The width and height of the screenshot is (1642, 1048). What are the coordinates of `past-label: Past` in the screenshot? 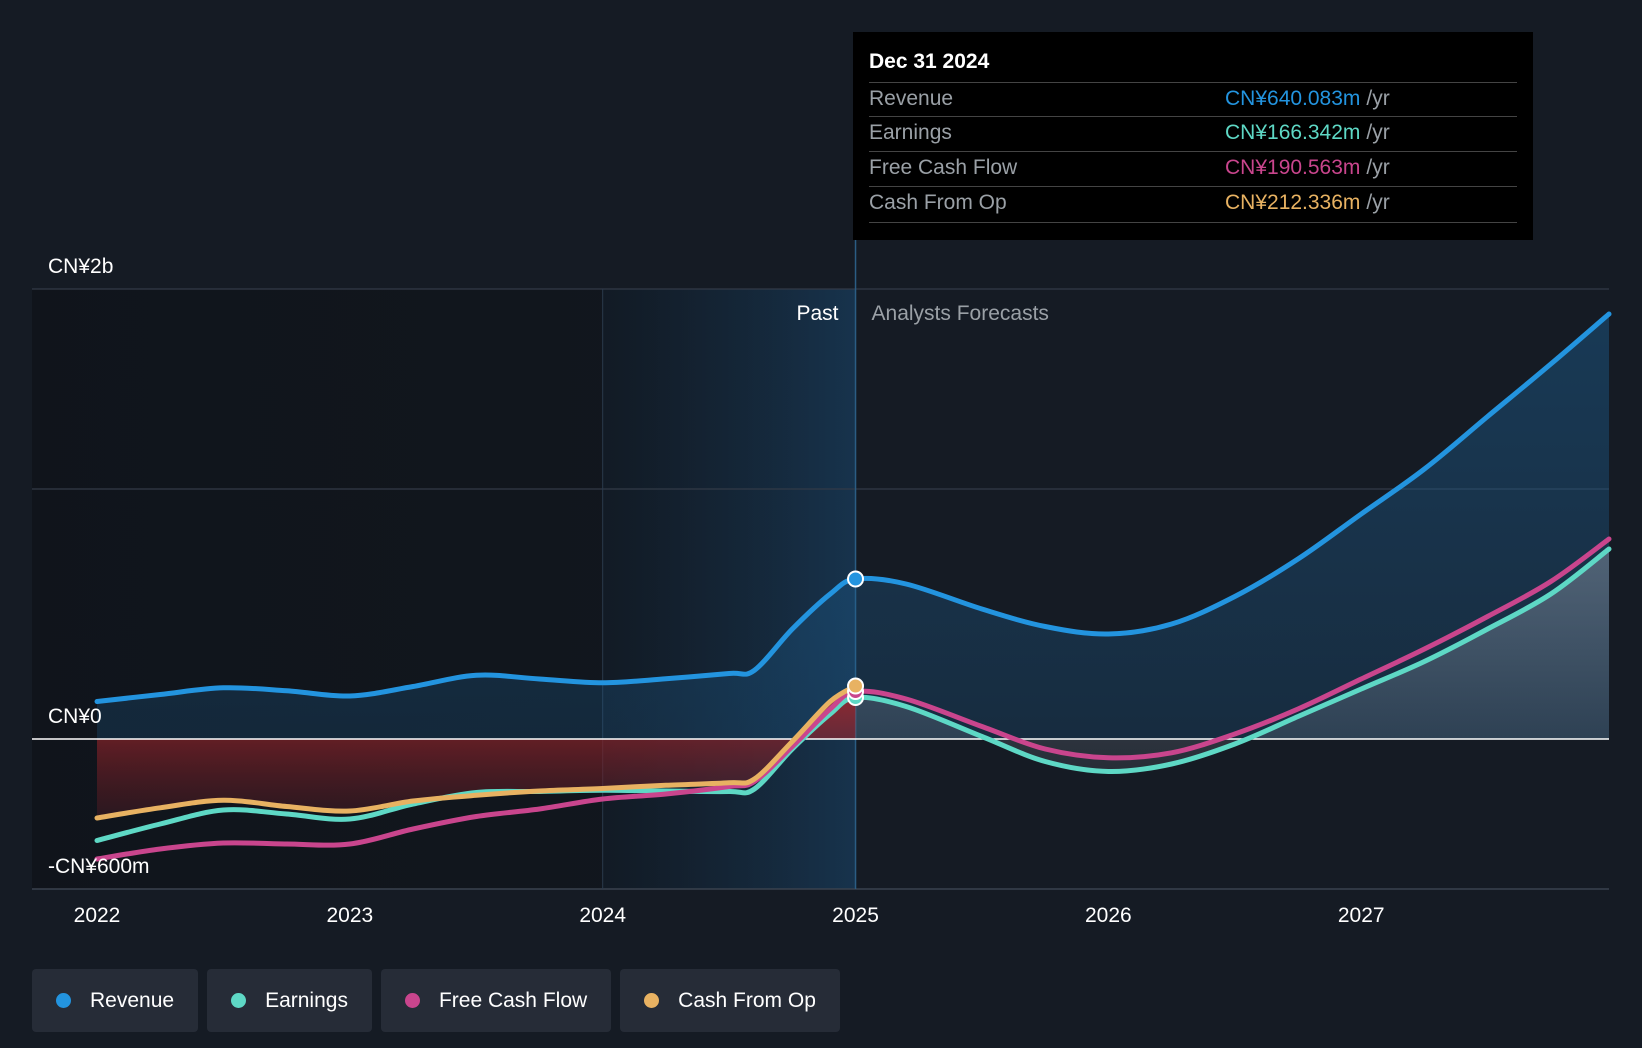 It's located at (817, 313).